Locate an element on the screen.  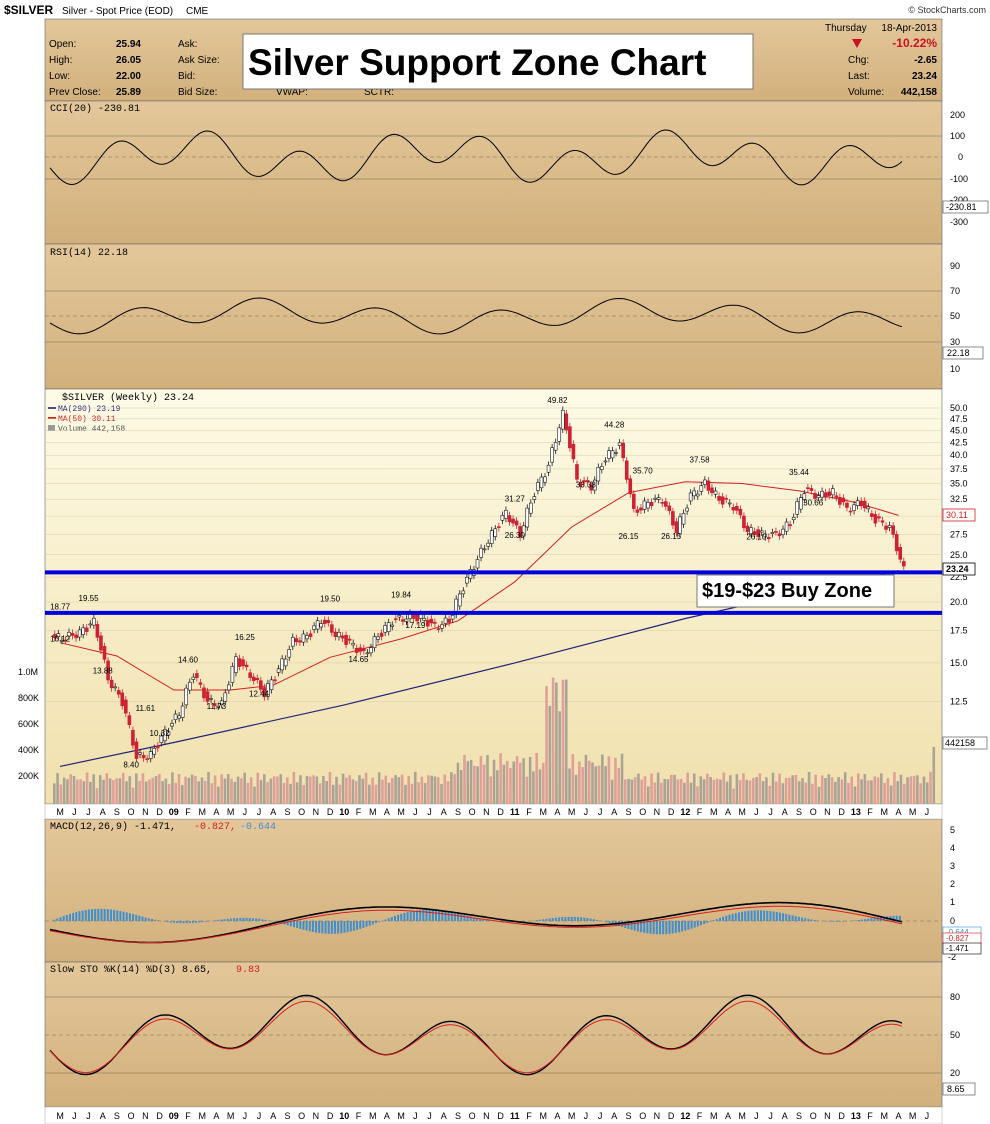
price-tick: 22.5 is located at coordinates (959, 577).